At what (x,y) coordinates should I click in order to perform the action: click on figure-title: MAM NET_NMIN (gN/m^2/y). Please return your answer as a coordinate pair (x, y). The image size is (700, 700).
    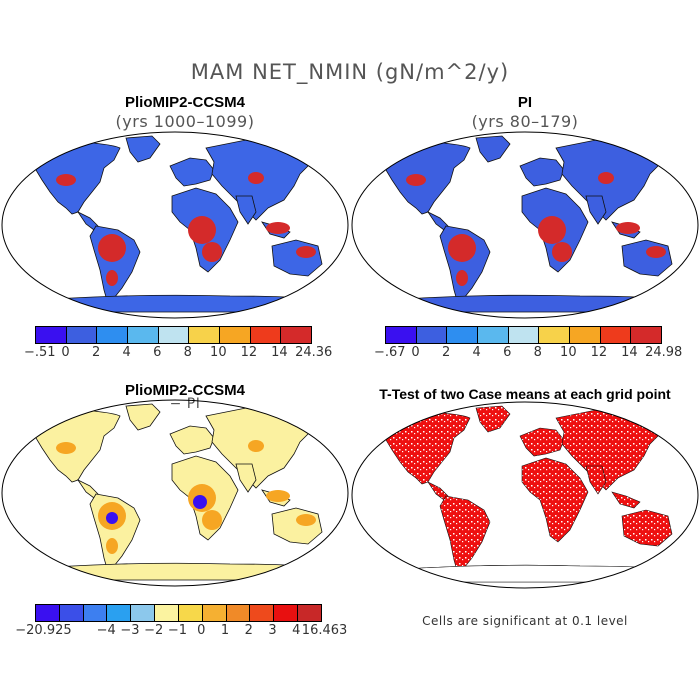
    Looking at the image, I should click on (350, 72).